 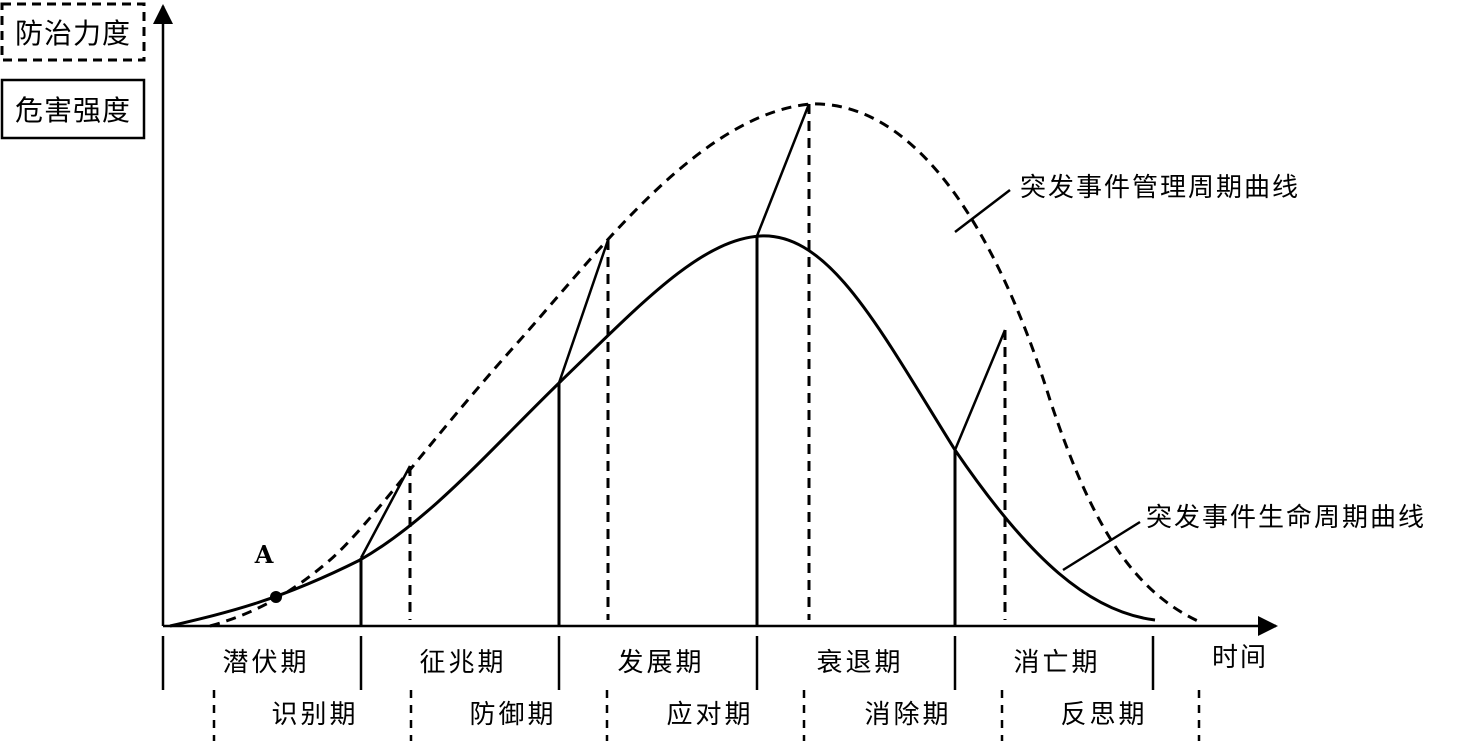 I want to click on management-callout-leader, so click(x=982, y=211).